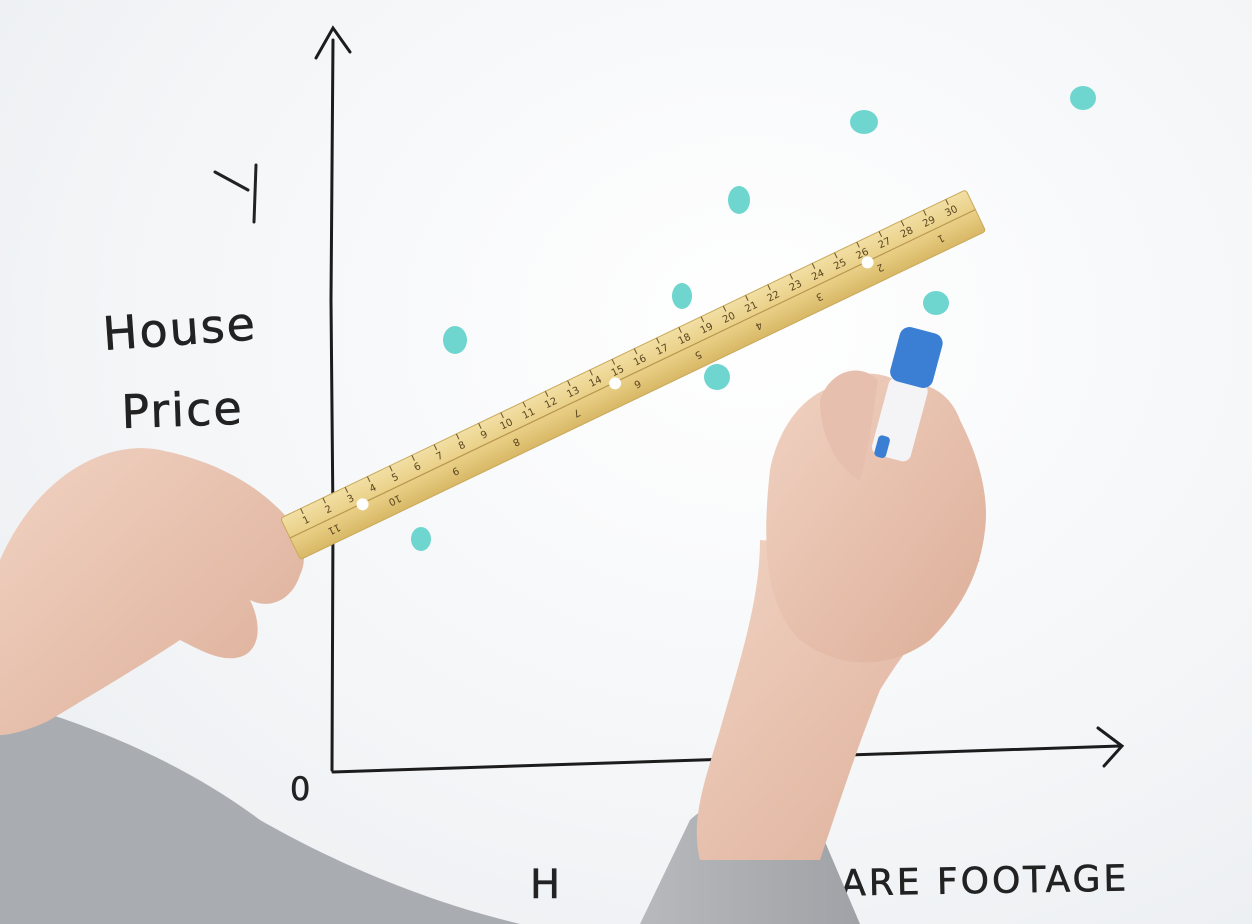 Image resolution: width=1252 pixels, height=924 pixels. I want to click on y-axis-arrow, so click(333, 42).